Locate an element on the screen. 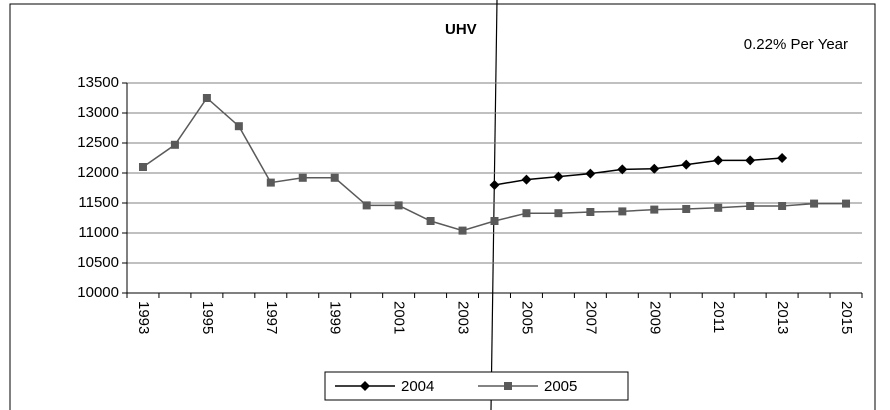 This screenshot has width=890, height=410. x-tick-label: 2001 is located at coordinates (399, 317).